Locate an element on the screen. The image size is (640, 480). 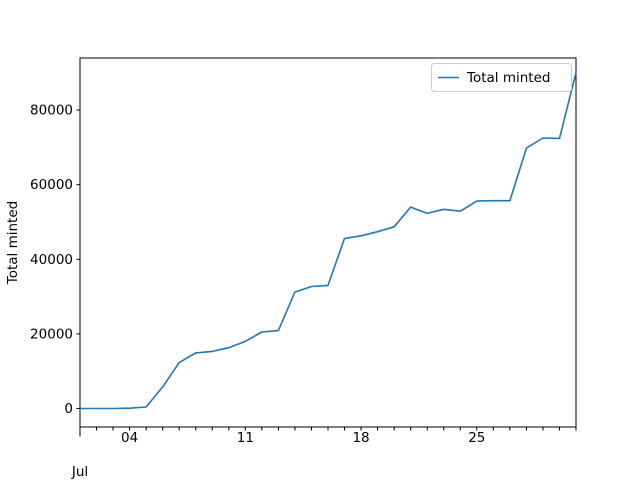
y-axis-label: Total minted is located at coordinates (13, 243).